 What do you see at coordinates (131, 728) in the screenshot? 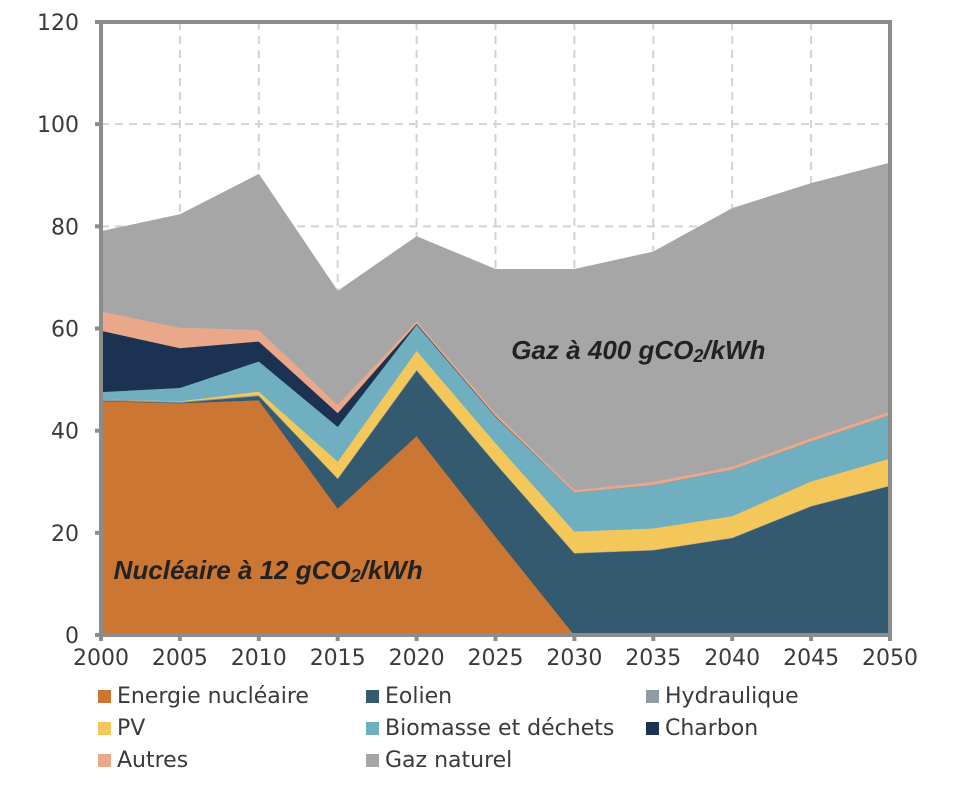
I see `legend-label: PV` at bounding box center [131, 728].